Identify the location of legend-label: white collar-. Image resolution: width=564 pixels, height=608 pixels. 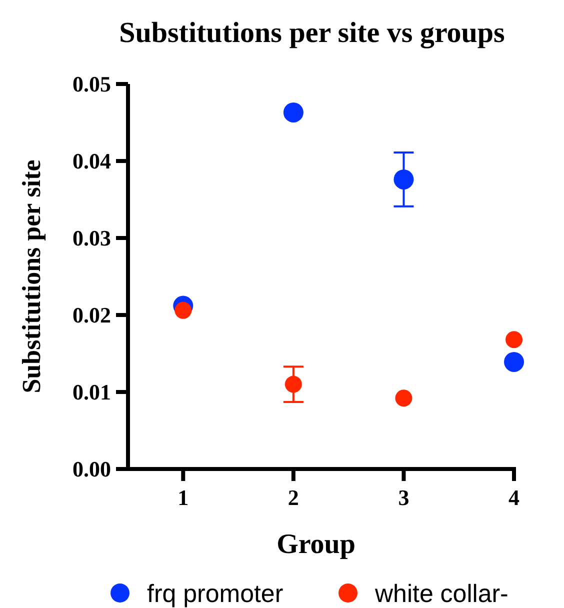
(441, 594).